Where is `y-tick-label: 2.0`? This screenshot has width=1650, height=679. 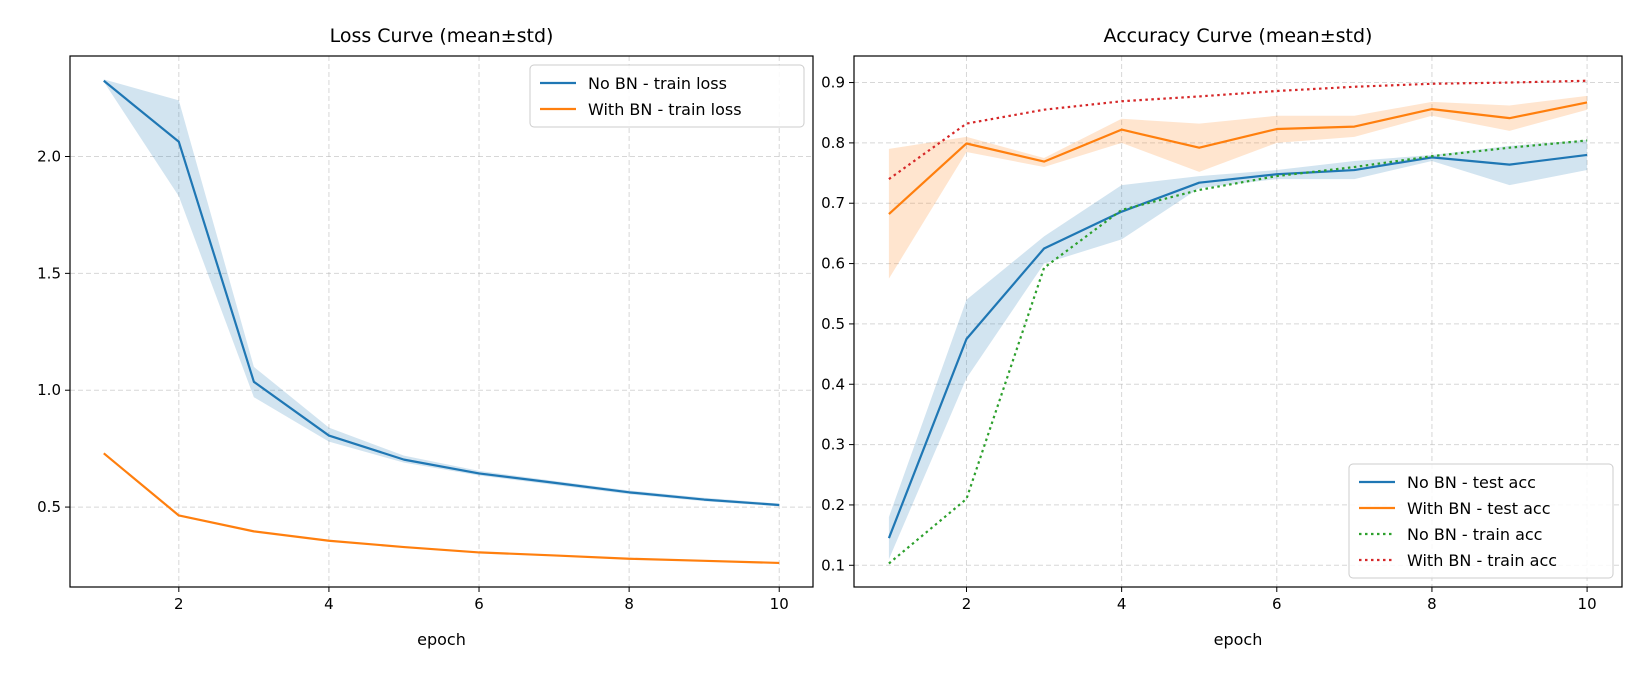 y-tick-label: 2.0 is located at coordinates (49, 156).